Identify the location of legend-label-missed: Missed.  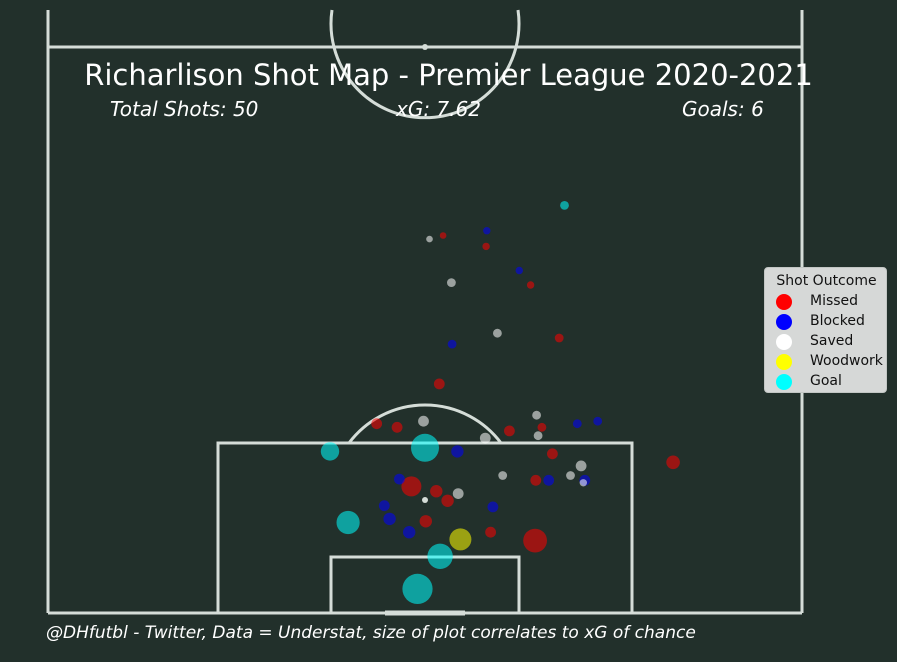
(834, 301).